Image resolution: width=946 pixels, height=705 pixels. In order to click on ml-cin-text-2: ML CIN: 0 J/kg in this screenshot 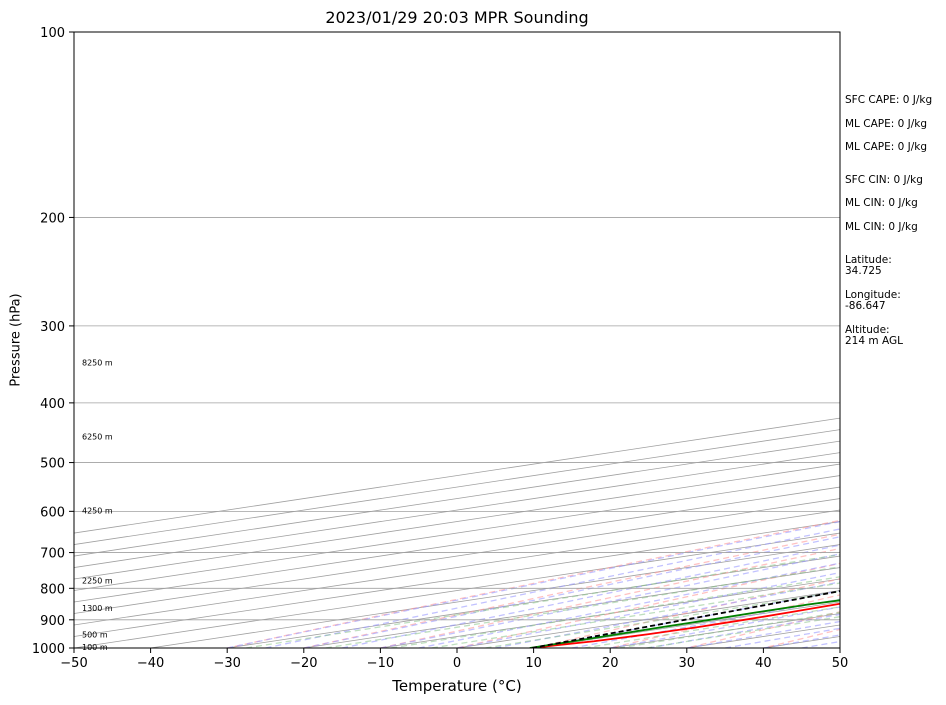, I will do `click(881, 227)`.